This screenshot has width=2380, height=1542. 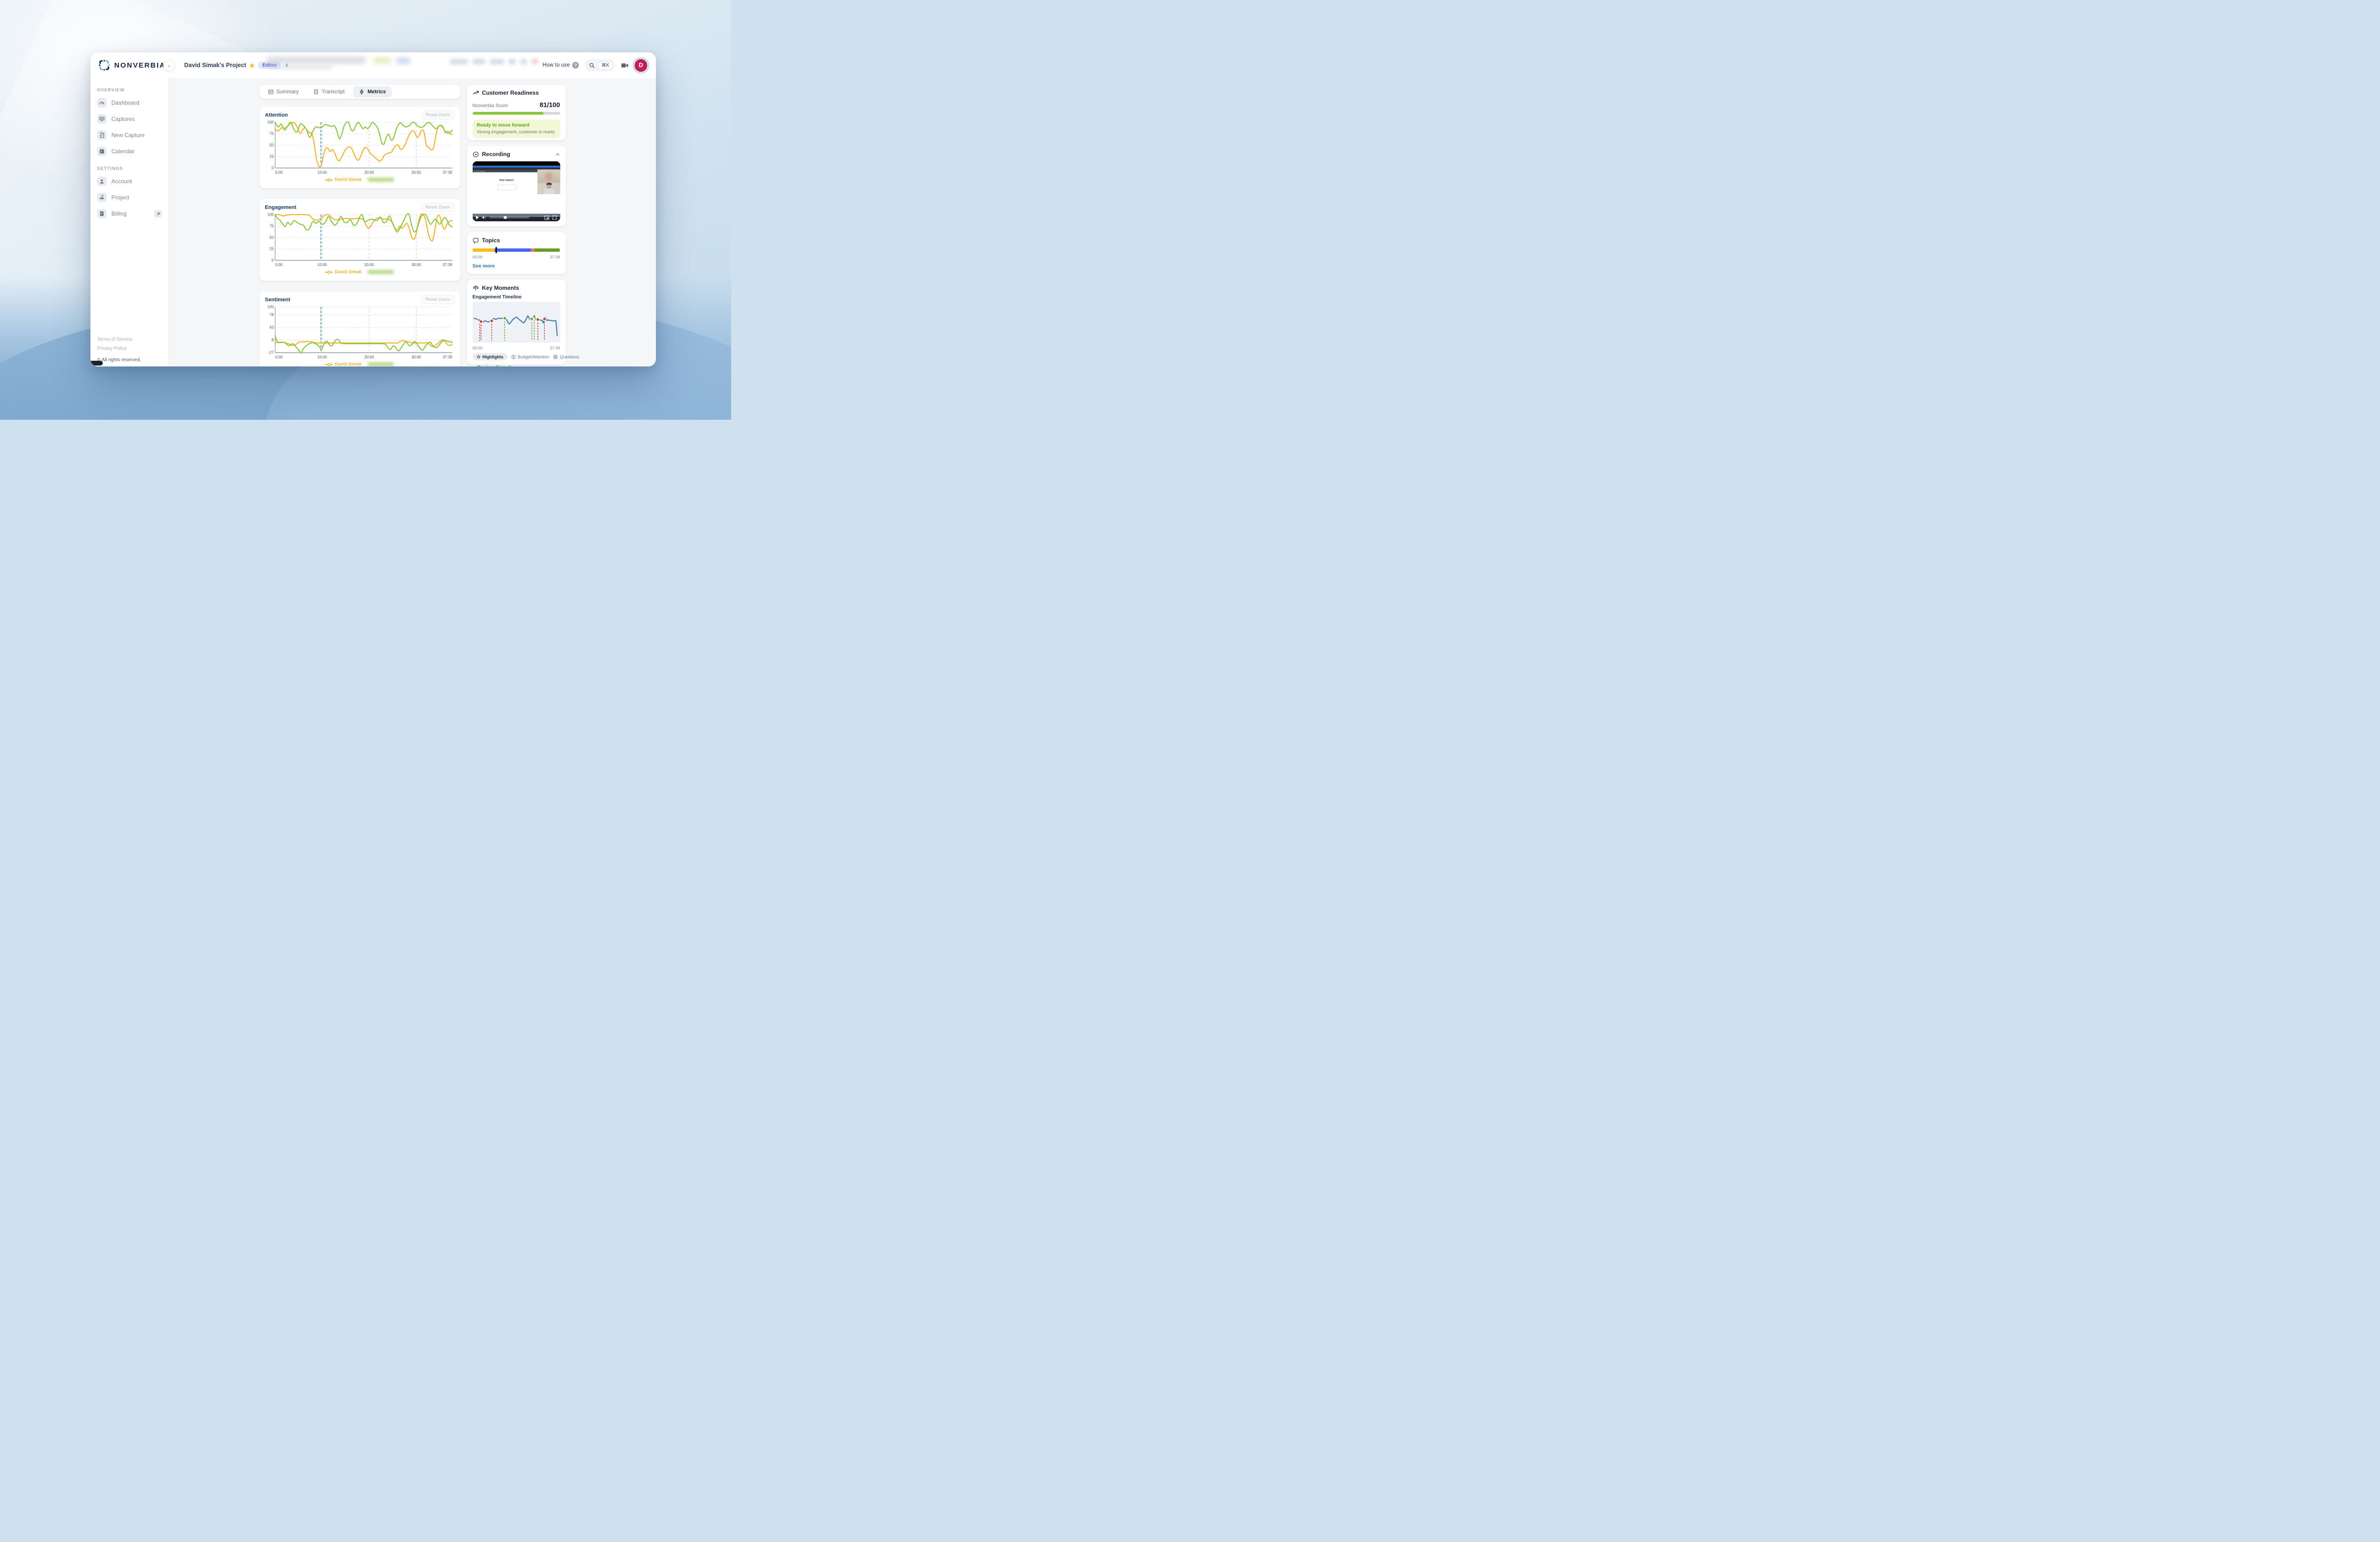 I want to click on volume-icon, so click(x=484, y=217).